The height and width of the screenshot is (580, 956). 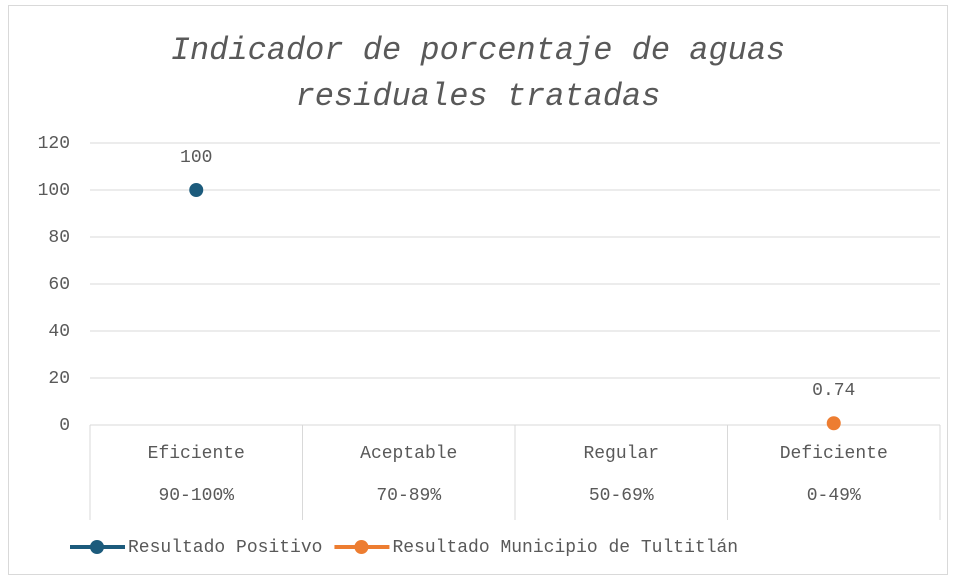 What do you see at coordinates (196, 454) in the screenshot?
I see `x-tick-label: Eficiente` at bounding box center [196, 454].